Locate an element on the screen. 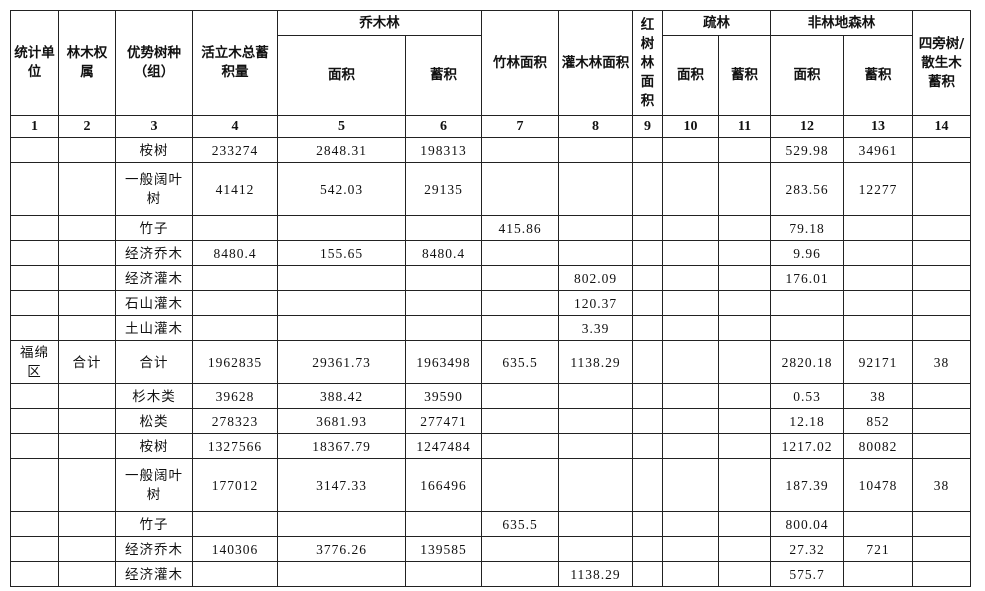 This screenshot has width=985, height=591. table-cell: 9.96 is located at coordinates (807, 253).